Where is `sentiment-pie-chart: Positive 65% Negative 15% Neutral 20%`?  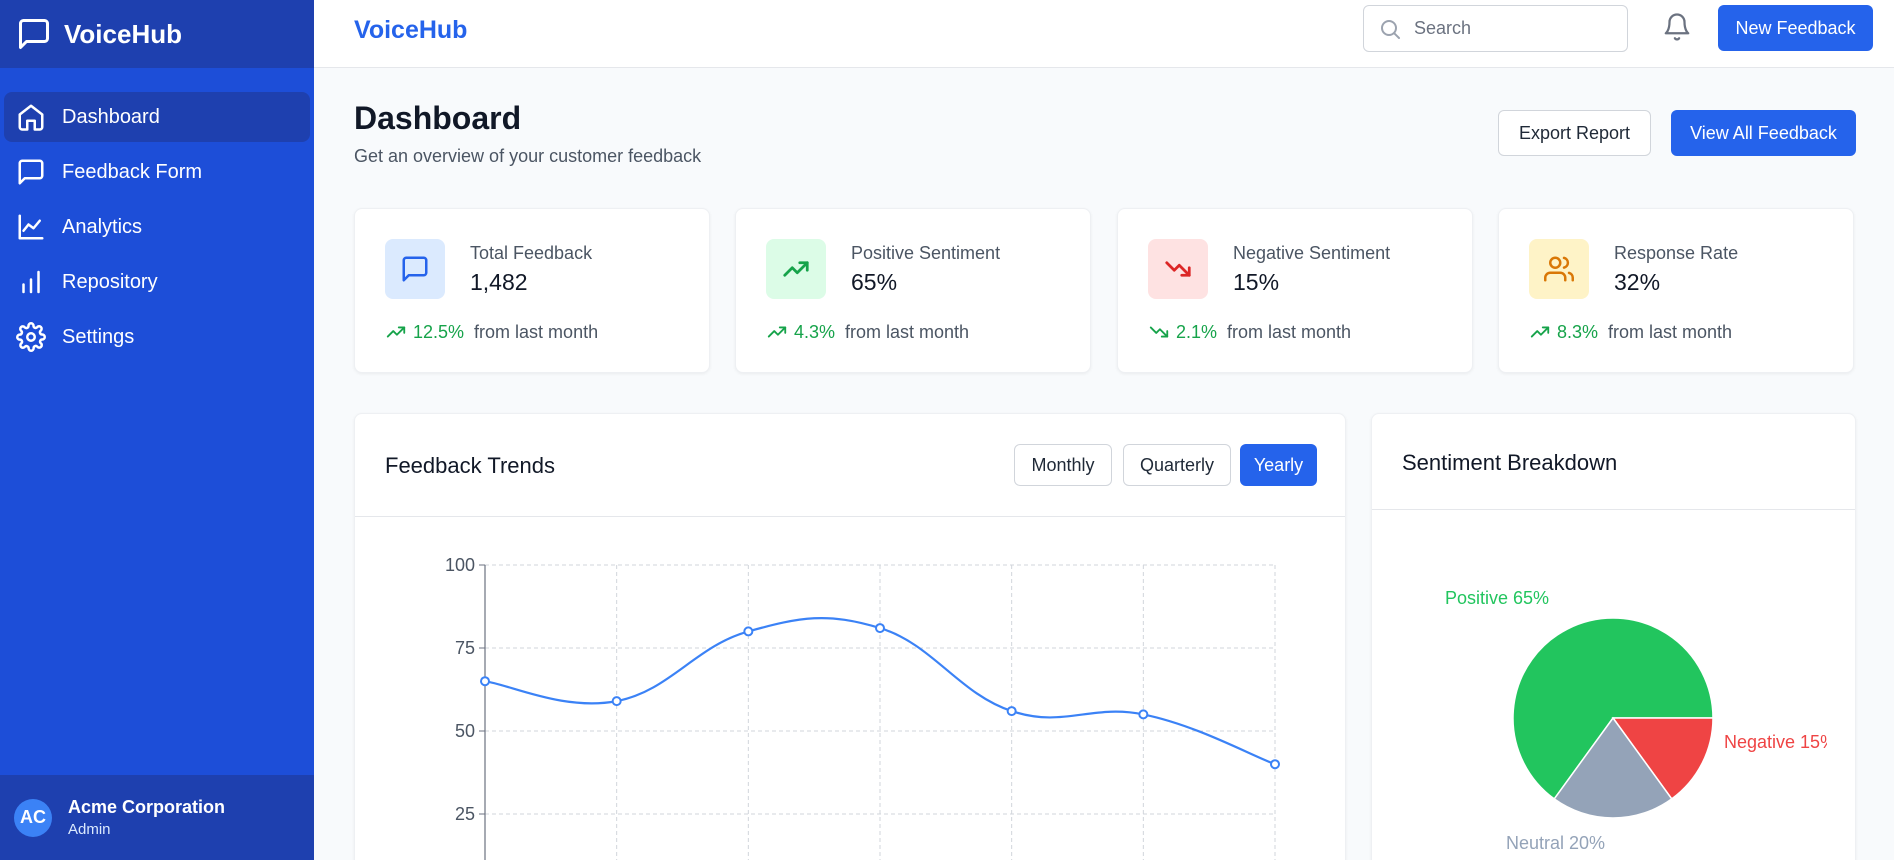 sentiment-pie-chart: Positive 65% Negative 15% Neutral 20% is located at coordinates (1636, 720).